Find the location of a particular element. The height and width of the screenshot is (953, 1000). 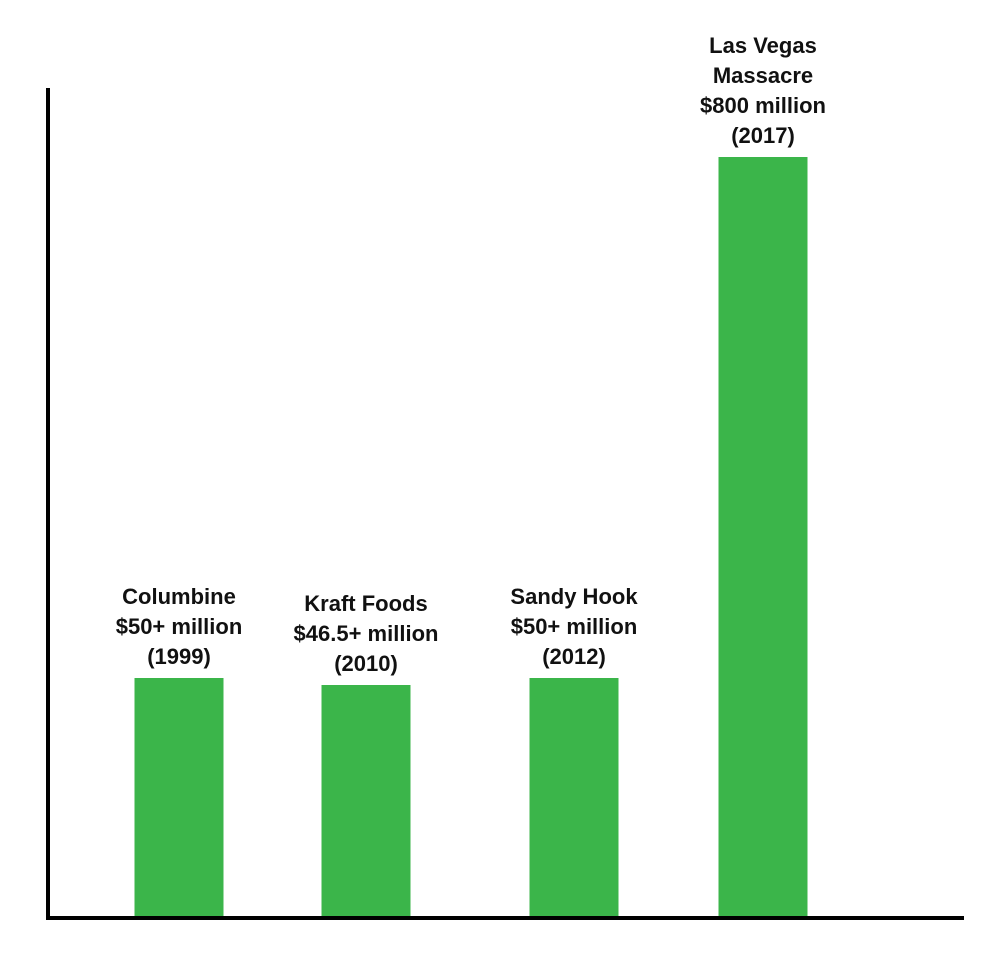

bar-label-columbine-line-1: Columbine is located at coordinates (179, 596).